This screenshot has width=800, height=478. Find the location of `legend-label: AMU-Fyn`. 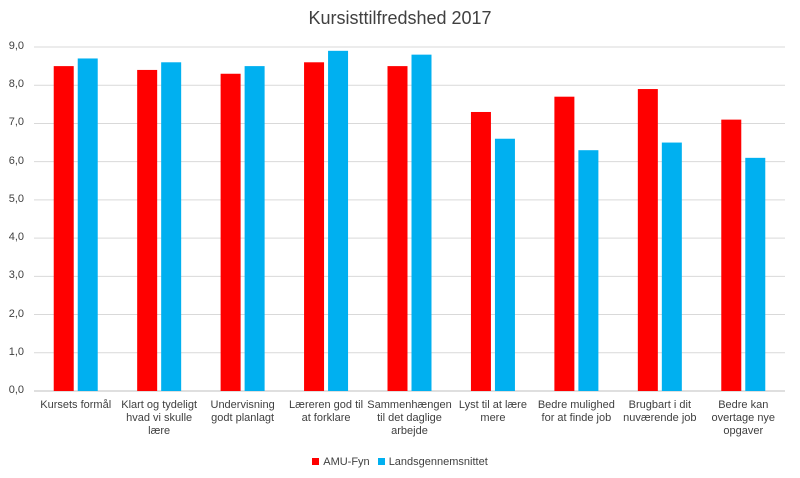

legend-label: AMU-Fyn is located at coordinates (346, 462).